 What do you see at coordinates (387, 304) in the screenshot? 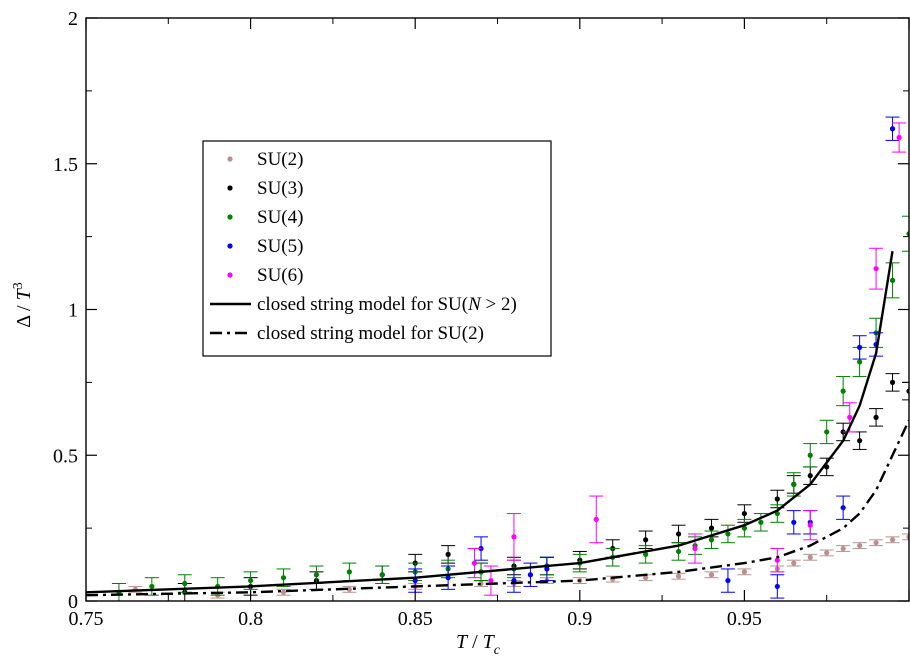
I see `legend-label: closed string model for SU(N > 2)` at bounding box center [387, 304].